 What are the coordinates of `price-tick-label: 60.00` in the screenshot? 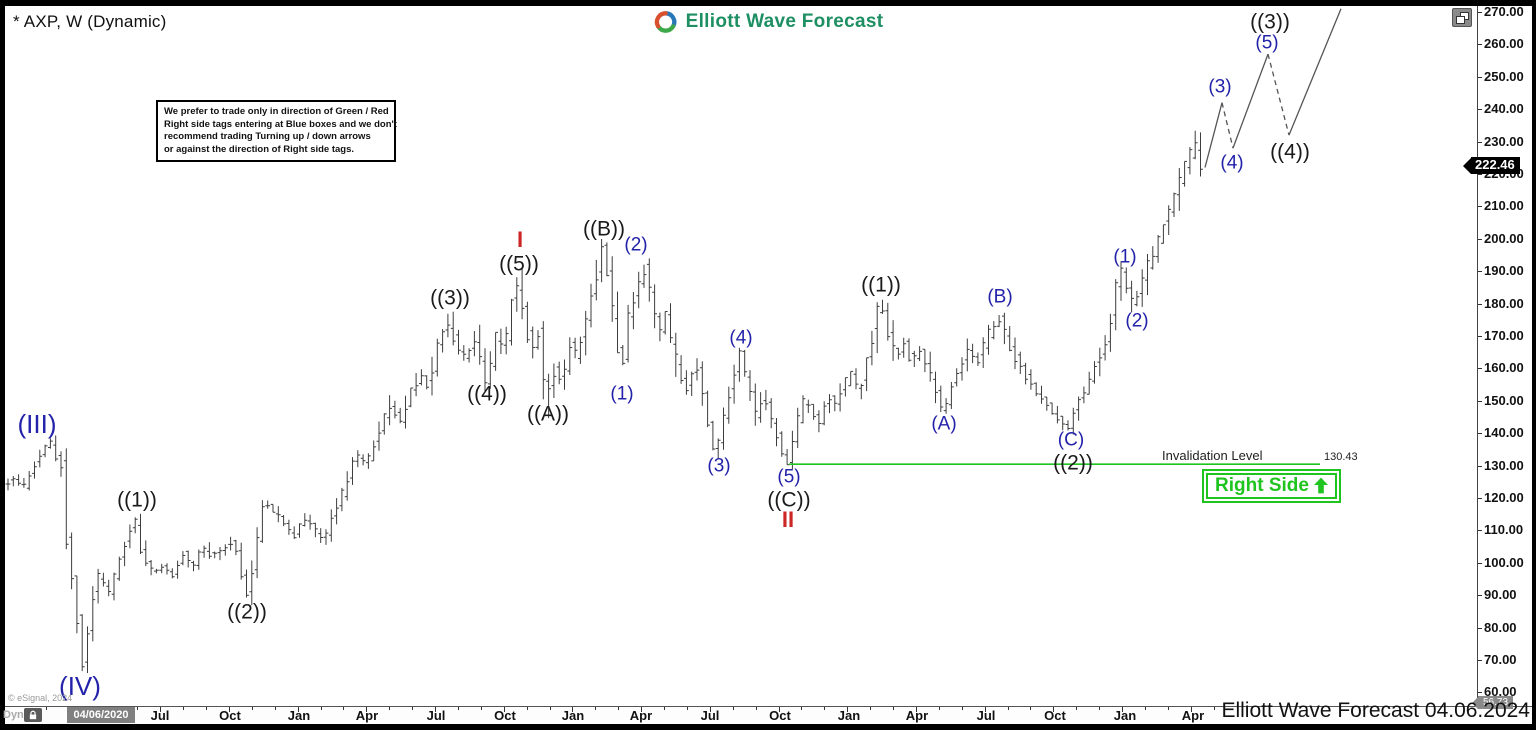 It's located at (1500, 692).